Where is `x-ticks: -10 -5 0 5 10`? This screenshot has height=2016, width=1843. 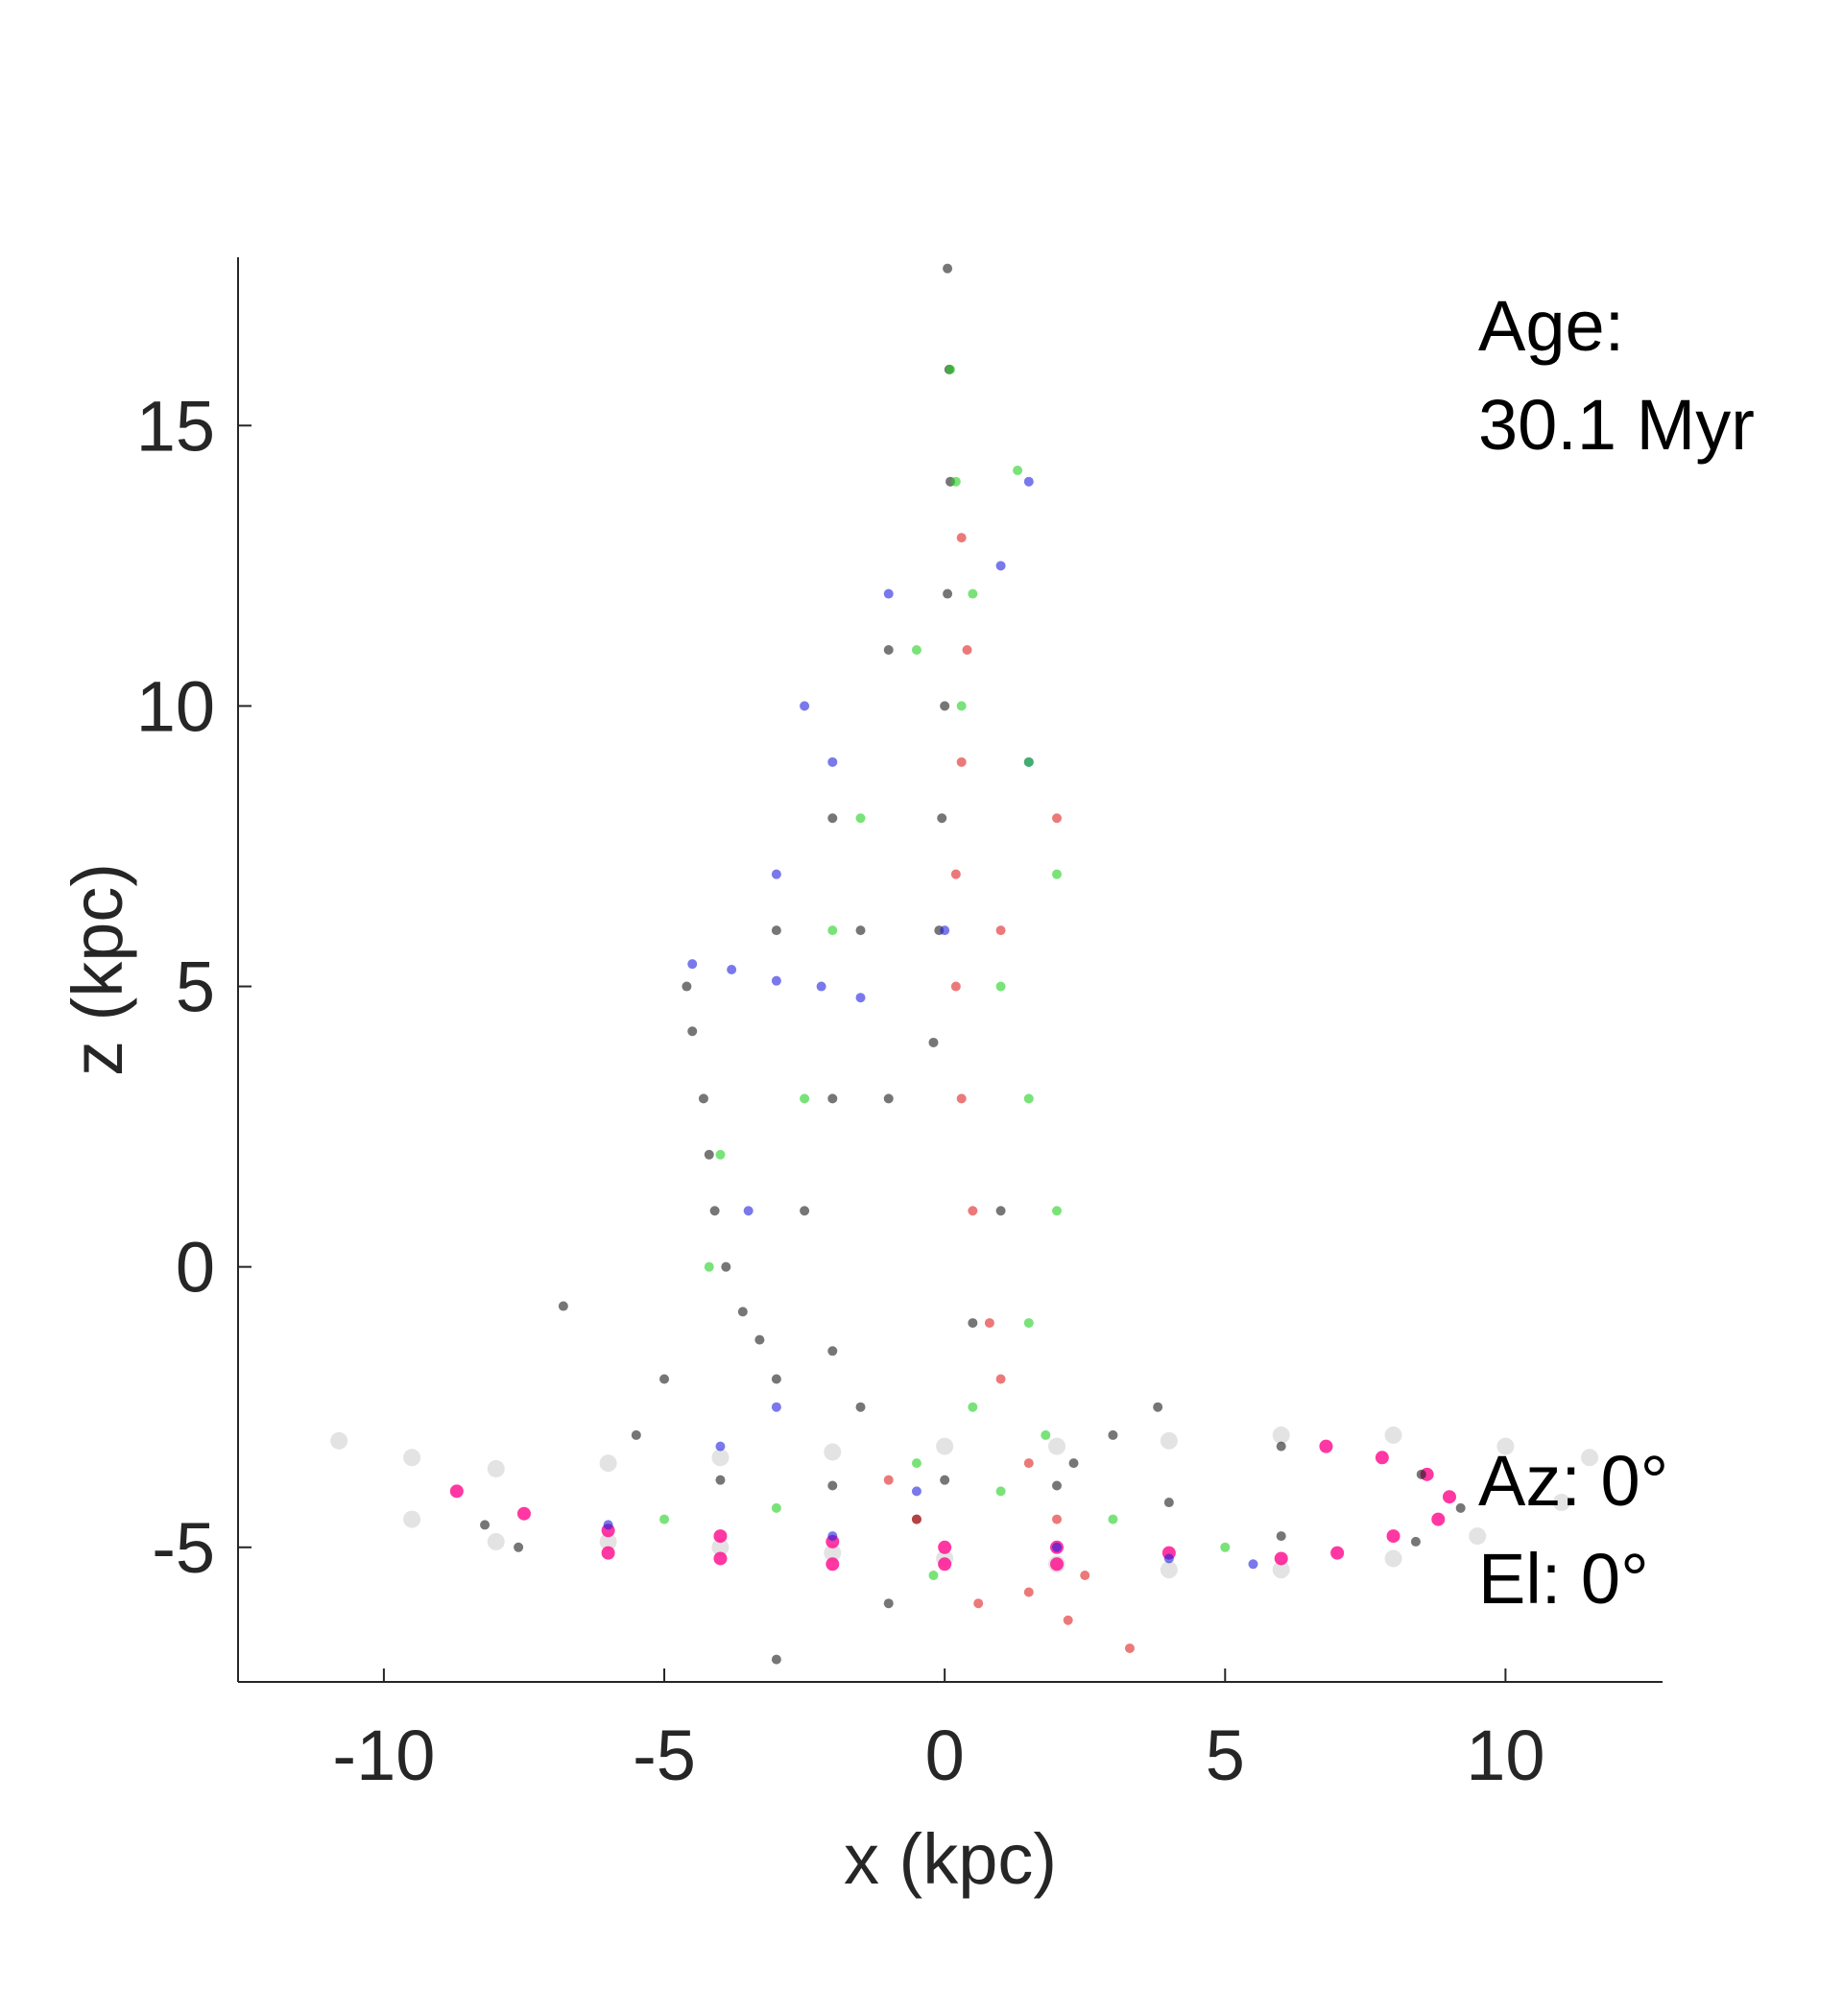
x-ticks: -10 -5 0 5 10 is located at coordinates (938, 1731).